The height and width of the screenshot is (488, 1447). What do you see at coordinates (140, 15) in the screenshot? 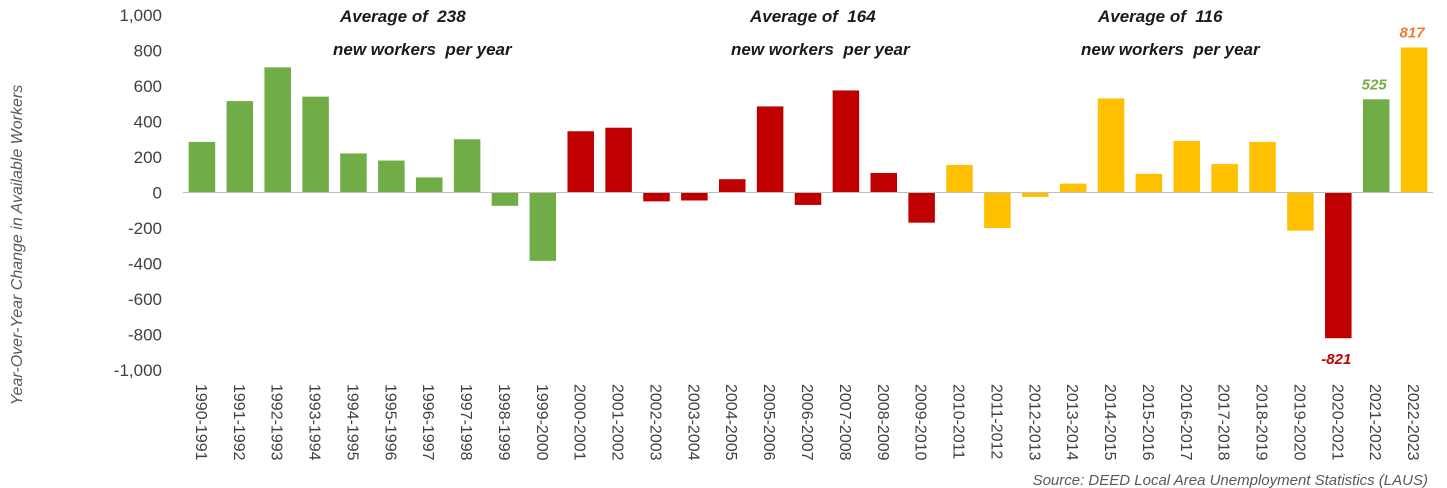
I see `y-tick-label: 1,000` at bounding box center [140, 15].